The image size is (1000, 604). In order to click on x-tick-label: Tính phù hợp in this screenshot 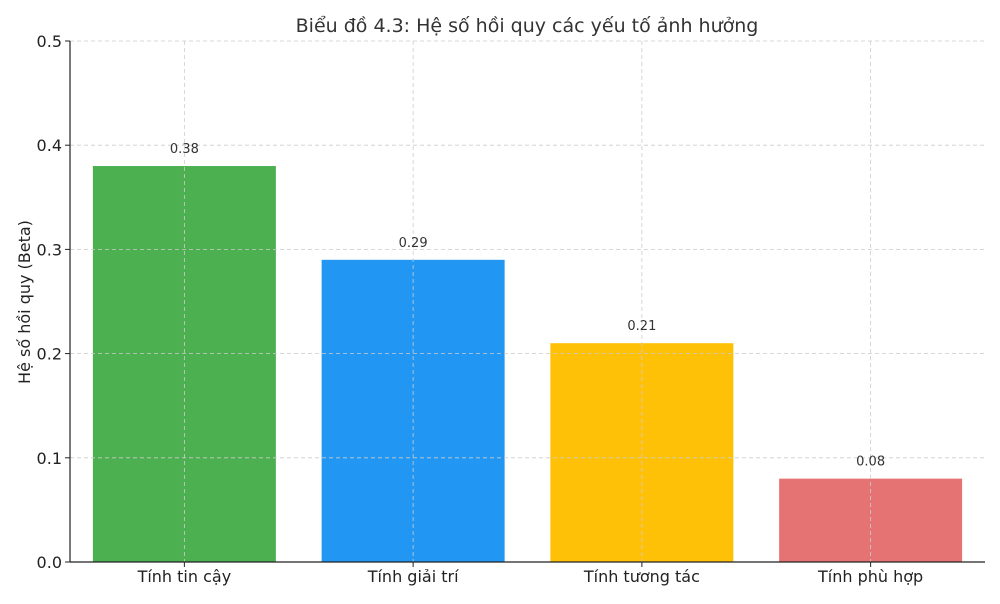, I will do `click(870, 576)`.